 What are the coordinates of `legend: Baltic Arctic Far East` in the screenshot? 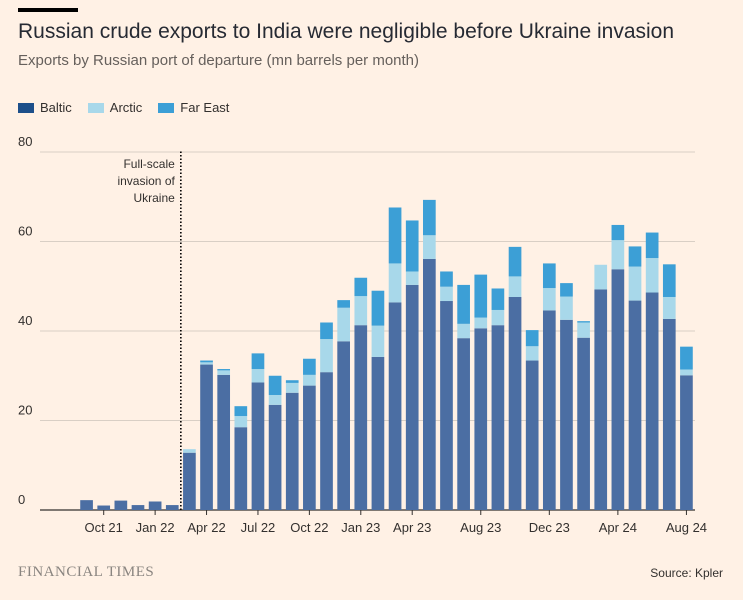 It's located at (123, 107).